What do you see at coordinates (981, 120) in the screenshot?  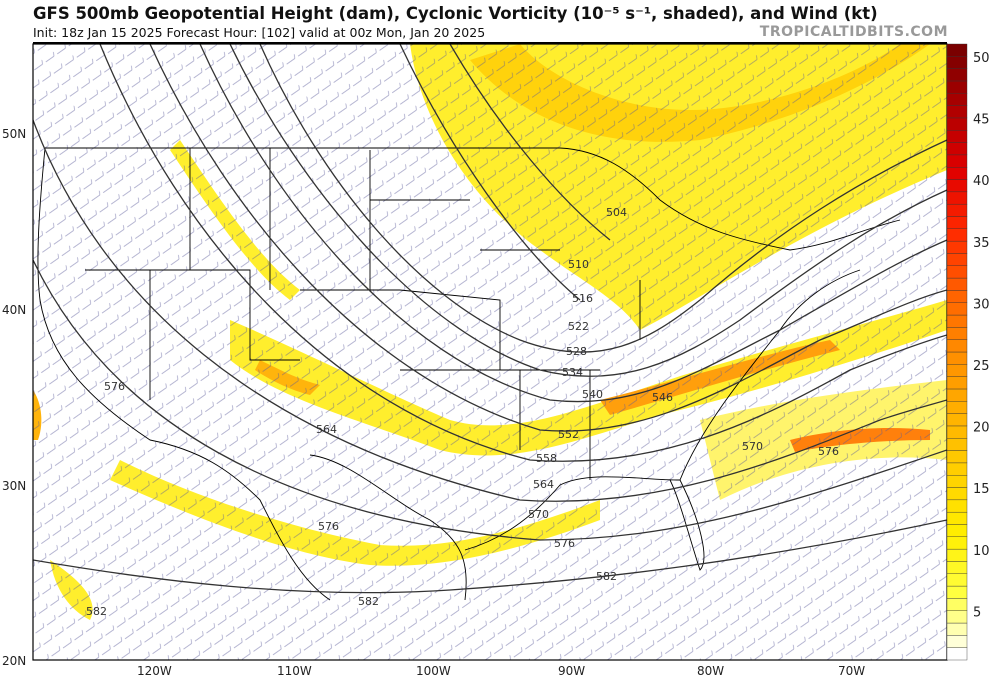 I see `colorbar-tick-label: 45` at bounding box center [981, 120].